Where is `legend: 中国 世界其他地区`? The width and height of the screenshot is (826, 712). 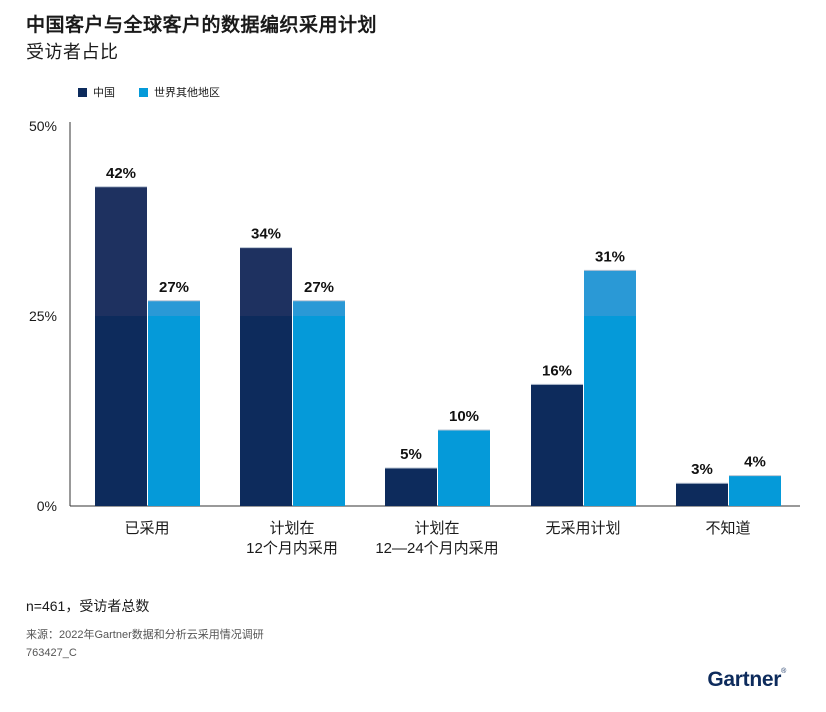 legend: 中国 世界其他地区 is located at coordinates (149, 92).